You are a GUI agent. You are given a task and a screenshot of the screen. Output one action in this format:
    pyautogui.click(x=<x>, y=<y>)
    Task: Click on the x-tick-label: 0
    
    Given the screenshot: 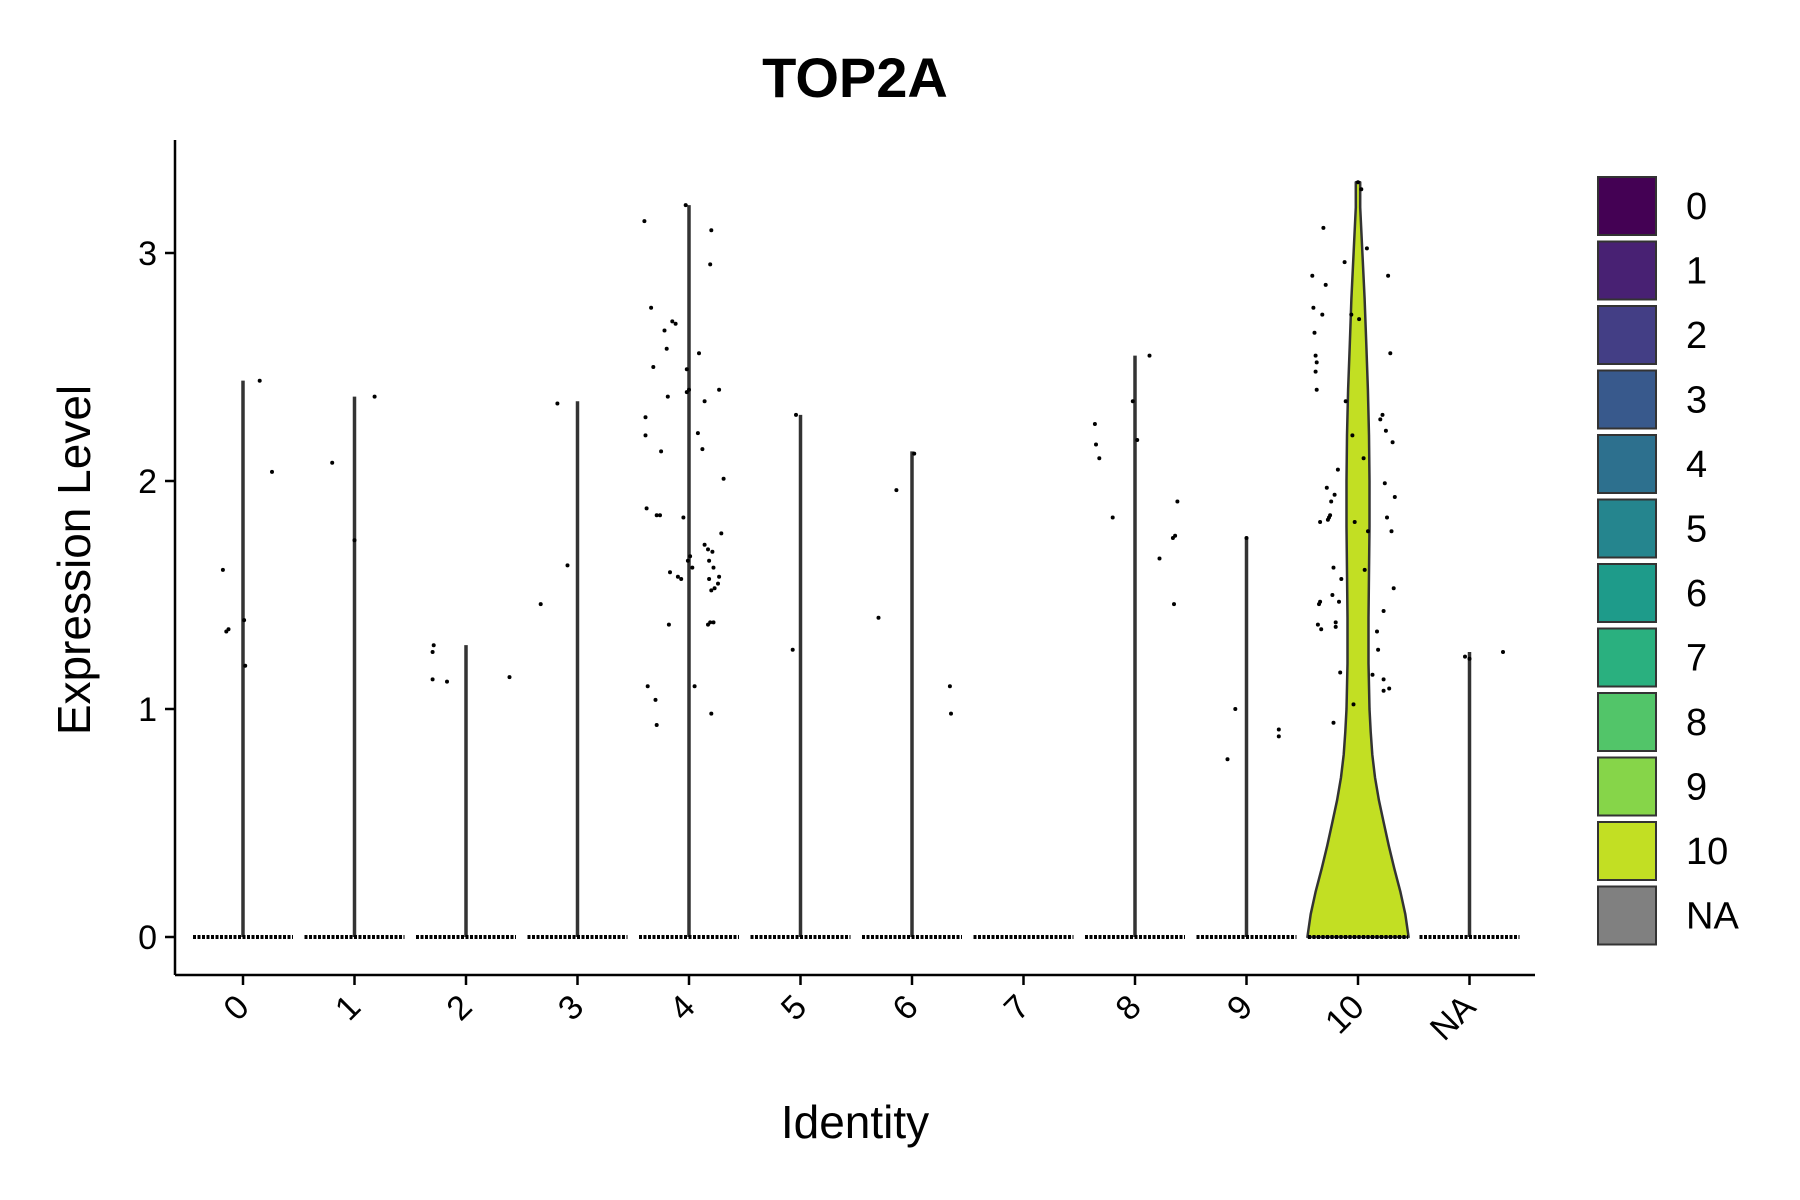 What is the action you would take?
    pyautogui.click(x=236, y=1008)
    